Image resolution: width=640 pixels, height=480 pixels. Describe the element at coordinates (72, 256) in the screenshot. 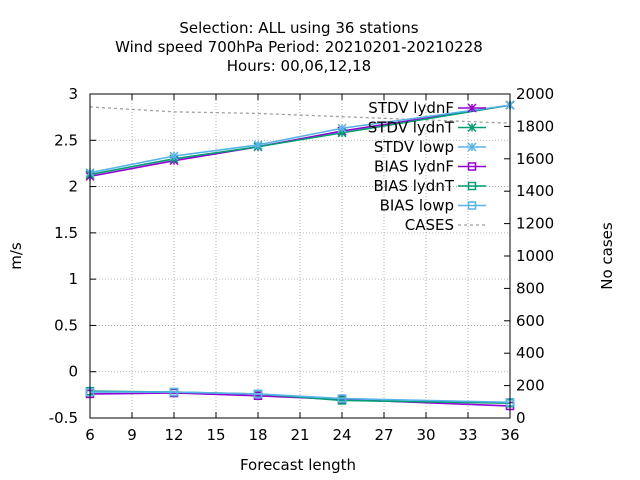

I see `y-axis-ticks: -0.5 0 0.5 1 1.5 2 2.5 3` at that location.